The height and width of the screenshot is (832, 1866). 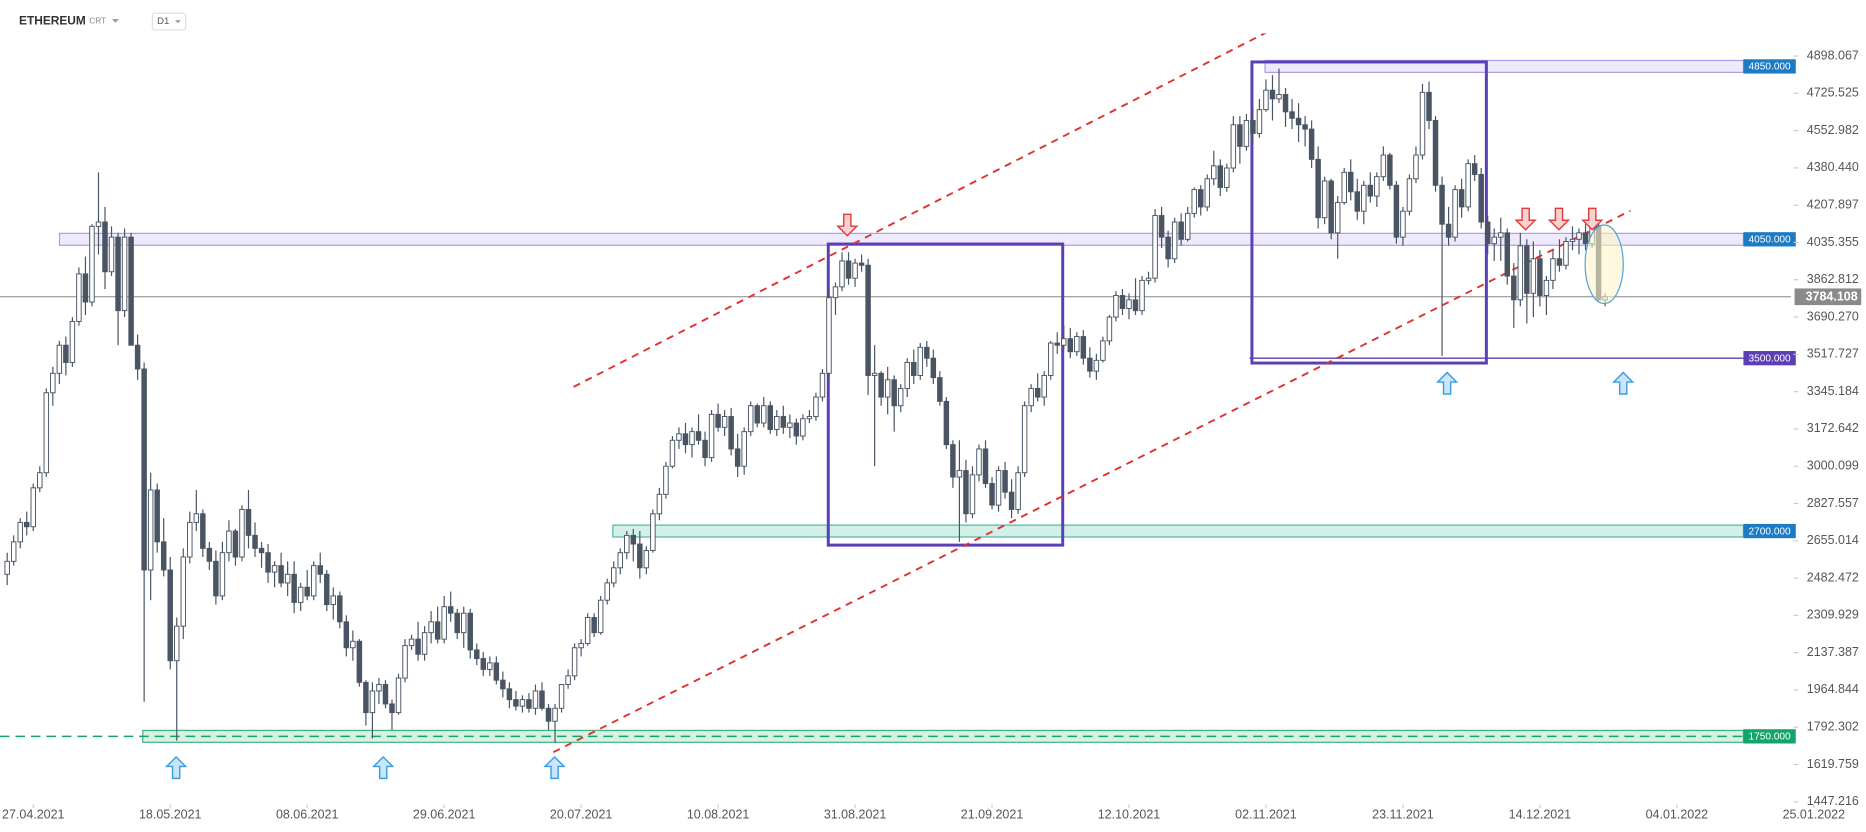 I want to click on y-tick-label: 3345.184, so click(x=1833, y=391).